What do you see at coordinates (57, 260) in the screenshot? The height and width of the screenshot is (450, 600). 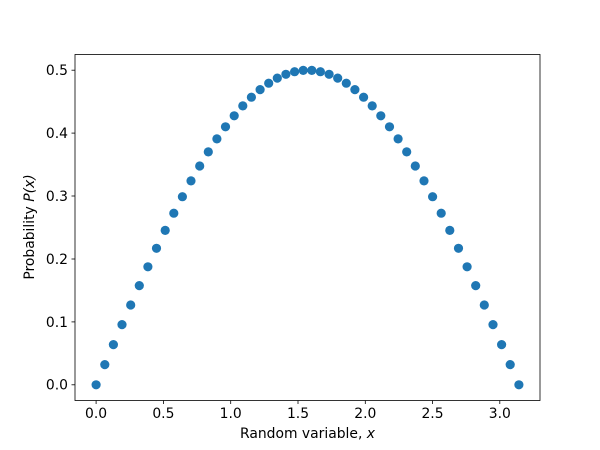 I see `y-axis-tick-label: 0.2` at bounding box center [57, 260].